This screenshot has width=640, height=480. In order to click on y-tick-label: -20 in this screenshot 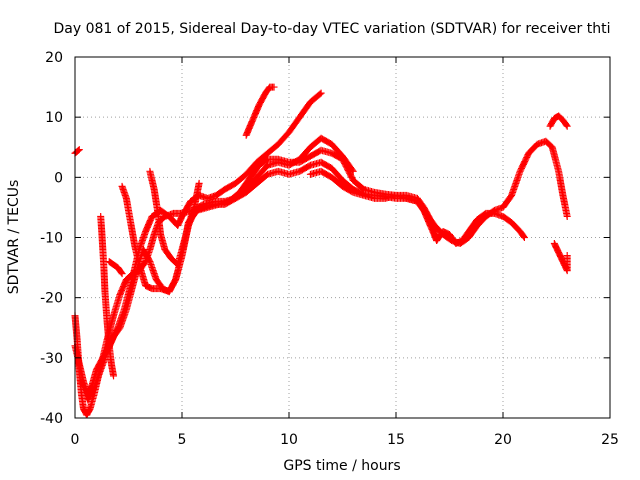, I will do `click(51, 299)`.